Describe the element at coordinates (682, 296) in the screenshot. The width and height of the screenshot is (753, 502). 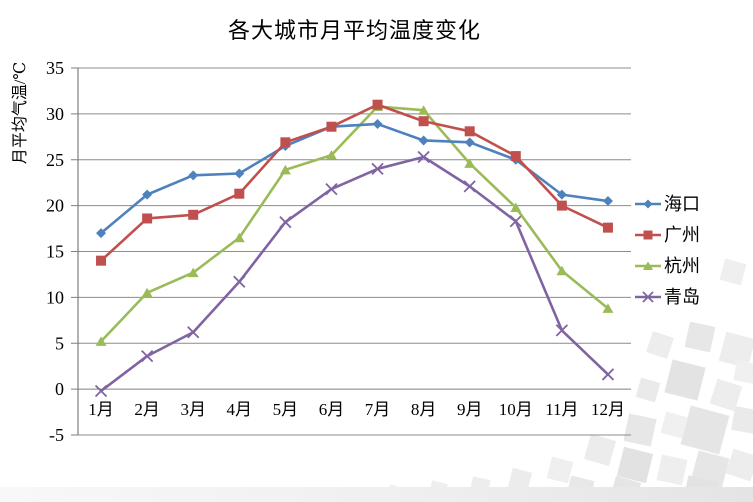
I see `legend-label: 青岛` at that location.